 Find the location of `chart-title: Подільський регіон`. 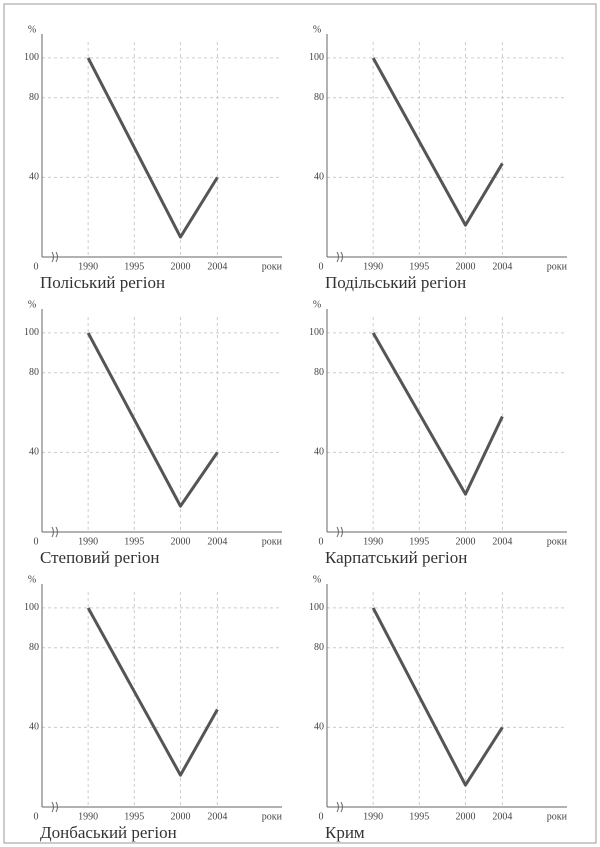

chart-title: Подільський регіон is located at coordinates (395, 282).